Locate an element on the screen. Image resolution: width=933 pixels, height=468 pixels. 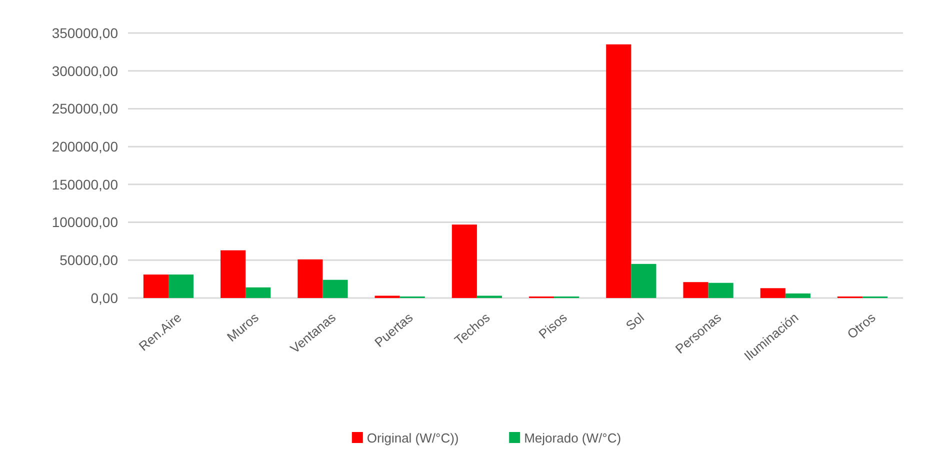
y-tick-label: 200000,00 is located at coordinates (85, 146).